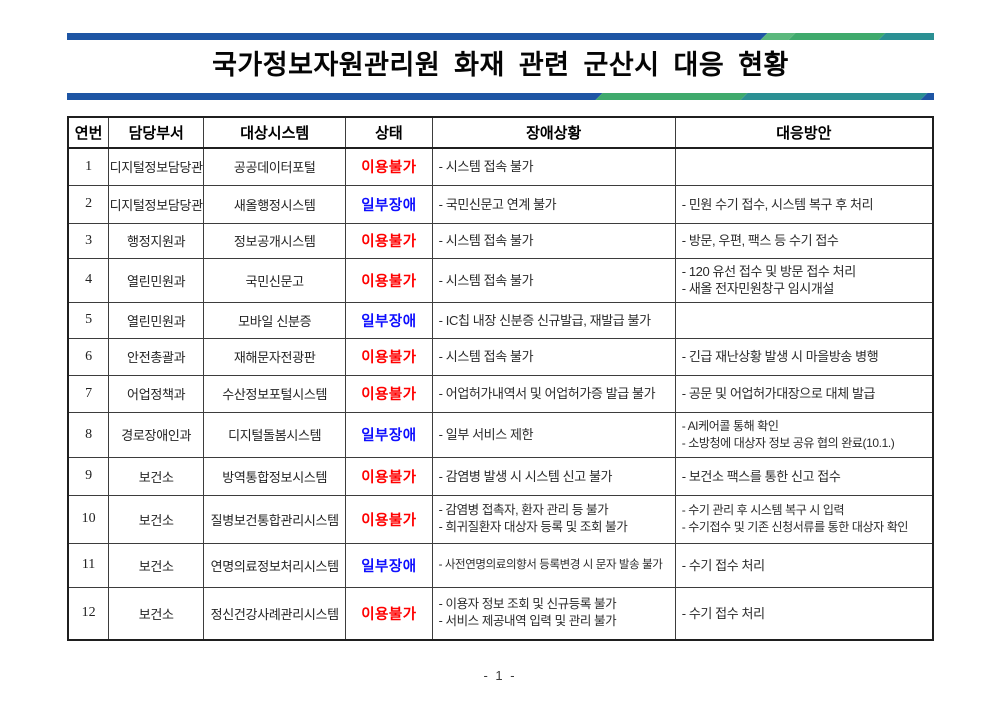 The height and width of the screenshot is (707, 1000). I want to click on text-line: - 감염병 접촉자, 환자 관리 등 불가, so click(523, 510).